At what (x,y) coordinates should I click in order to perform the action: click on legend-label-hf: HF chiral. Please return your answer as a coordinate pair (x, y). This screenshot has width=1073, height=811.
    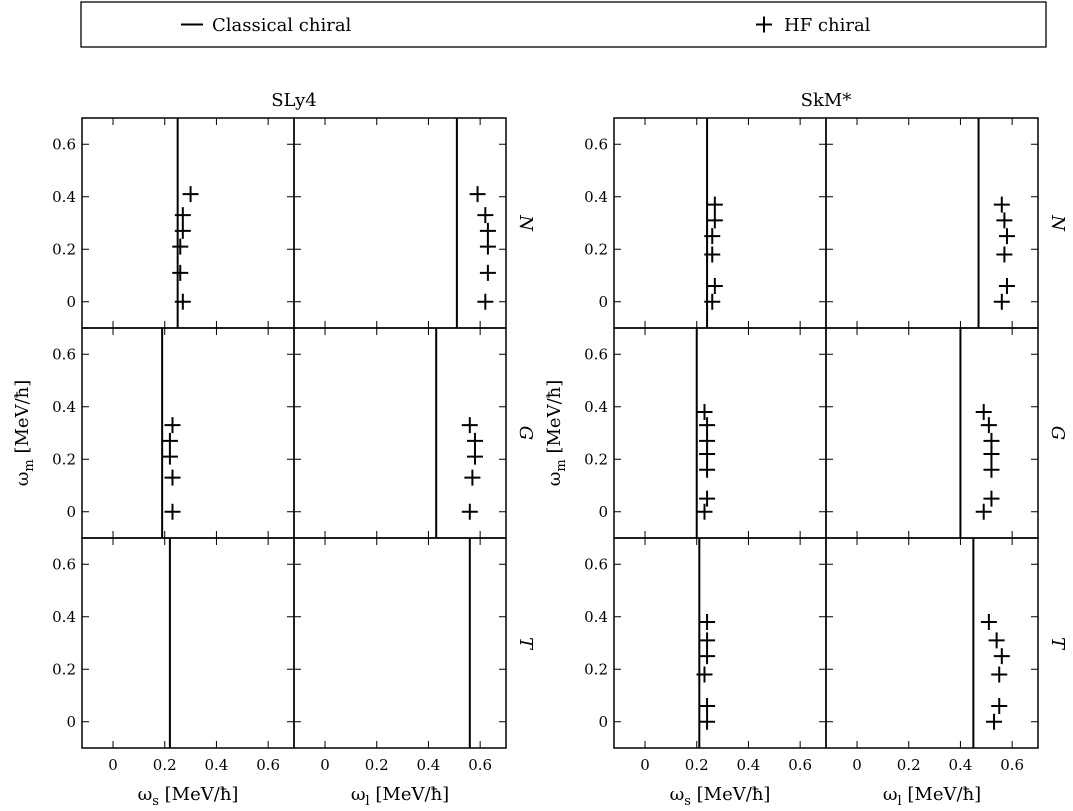
    Looking at the image, I should click on (827, 25).